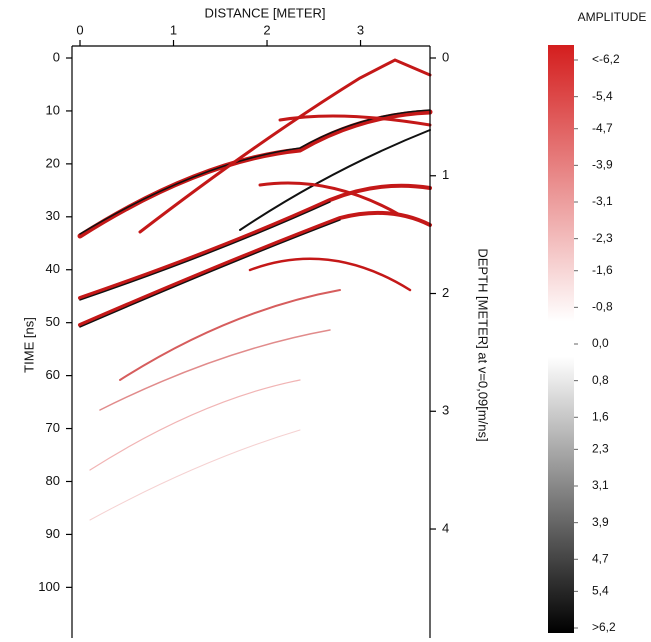  Describe the element at coordinates (53, 268) in the screenshot. I see `y-tick-label: 40` at that location.